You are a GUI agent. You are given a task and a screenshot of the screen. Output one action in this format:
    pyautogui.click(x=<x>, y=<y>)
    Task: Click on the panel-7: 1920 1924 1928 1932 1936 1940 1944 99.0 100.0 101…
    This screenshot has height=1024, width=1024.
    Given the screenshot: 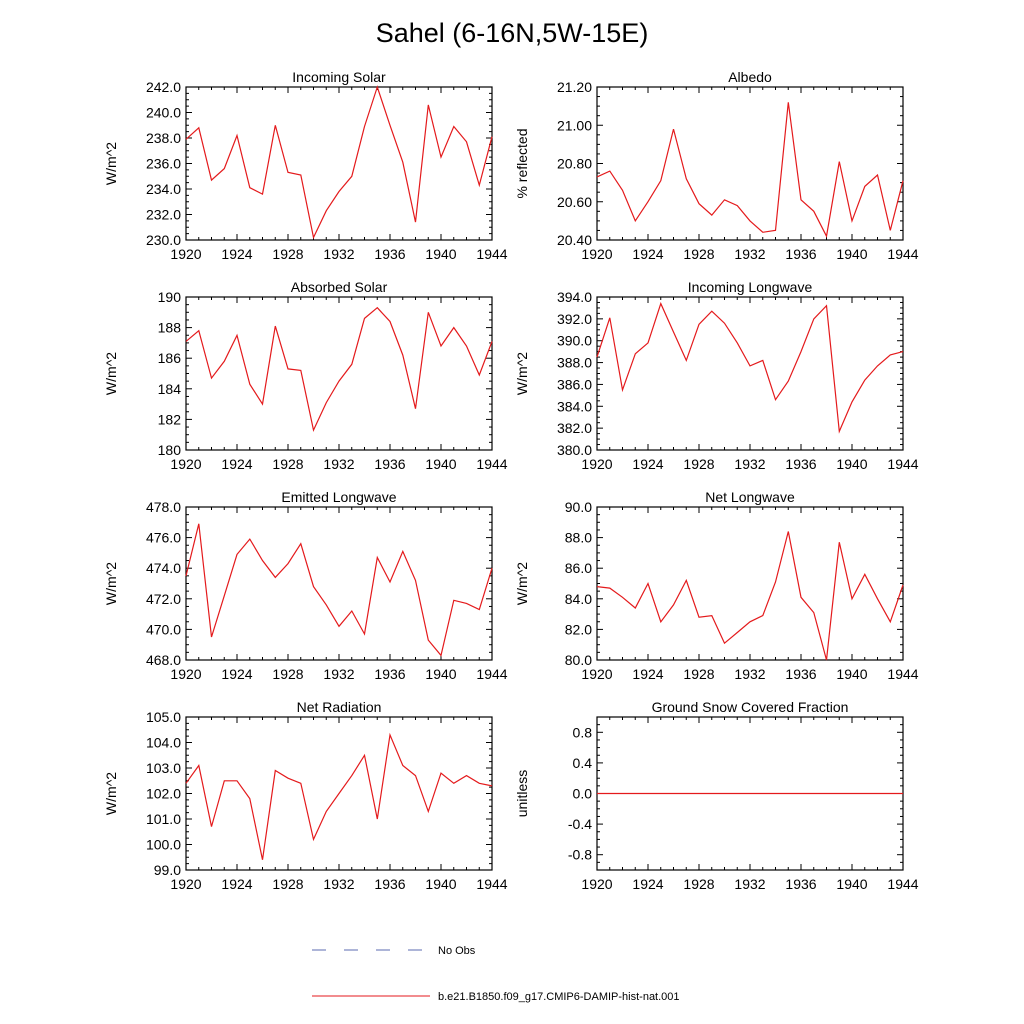 What is the action you would take?
    pyautogui.click(x=305, y=795)
    